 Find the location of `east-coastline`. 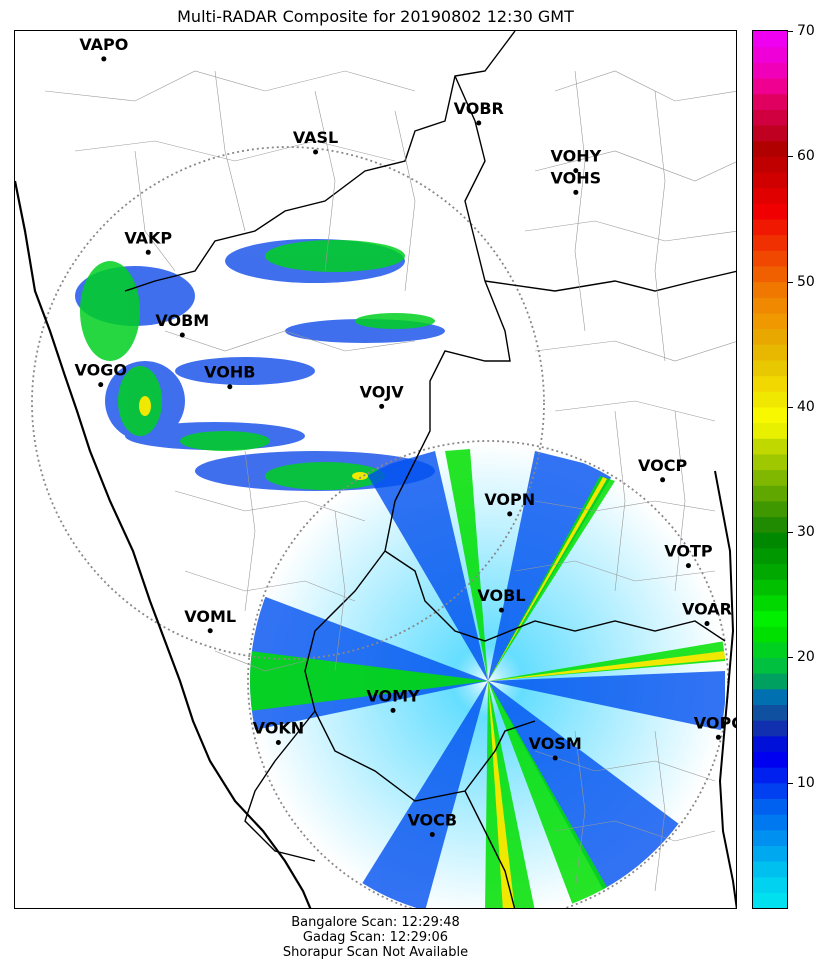

east-coastline is located at coordinates (725, 689).